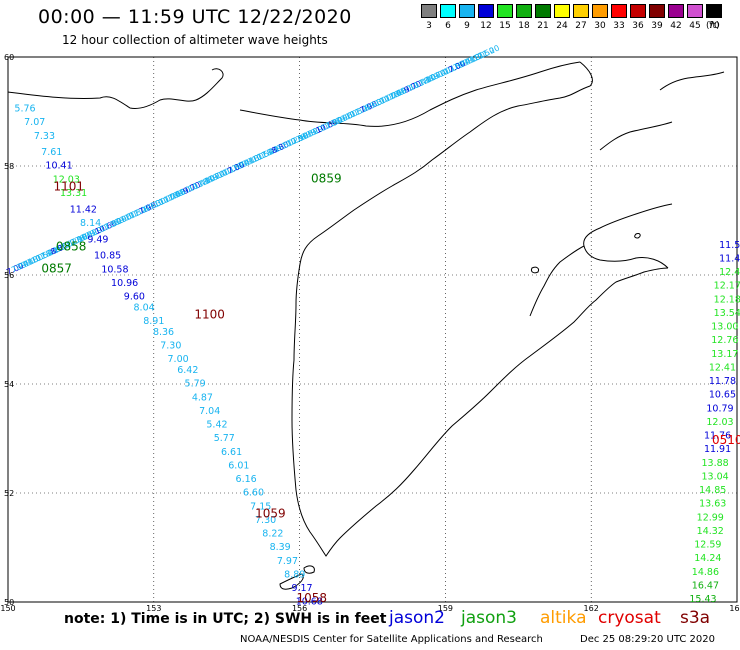 The width and height of the screenshot is (740, 650). Describe the element at coordinates (524, 26) in the screenshot. I see `color-scale-label-18: 18` at that location.